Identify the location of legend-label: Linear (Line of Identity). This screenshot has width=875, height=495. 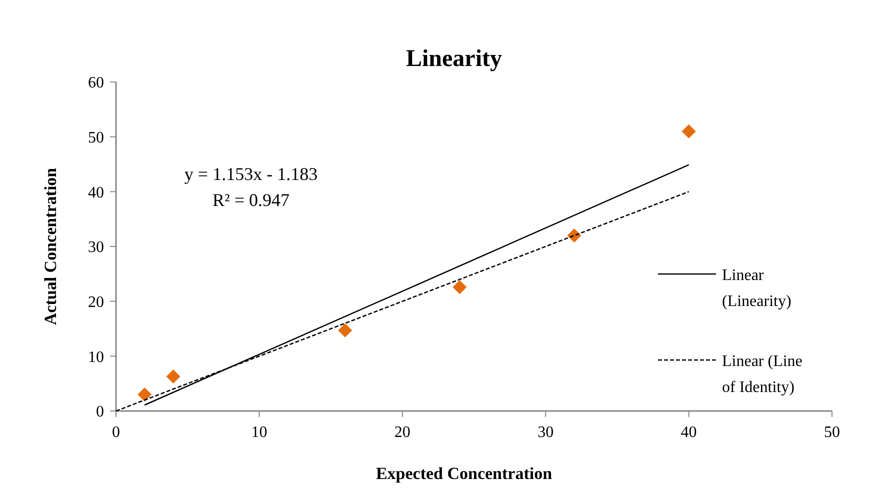
(762, 374).